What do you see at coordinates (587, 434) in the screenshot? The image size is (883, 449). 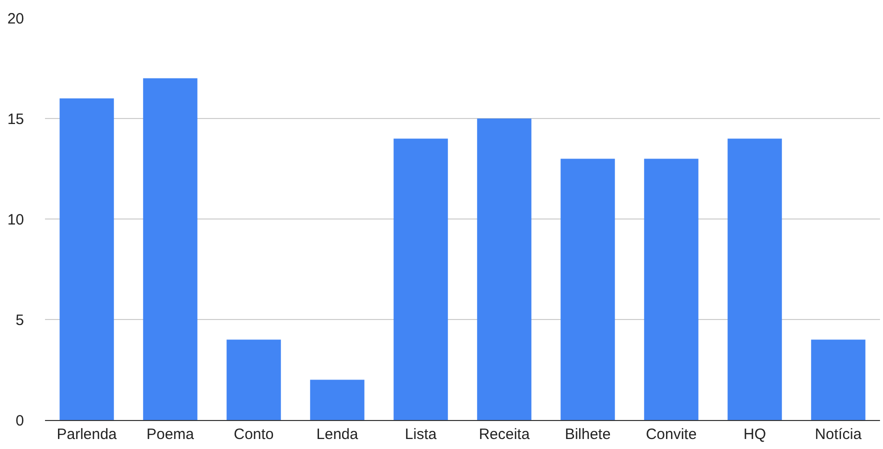 I see `x-tick-label: Bilhete` at bounding box center [587, 434].